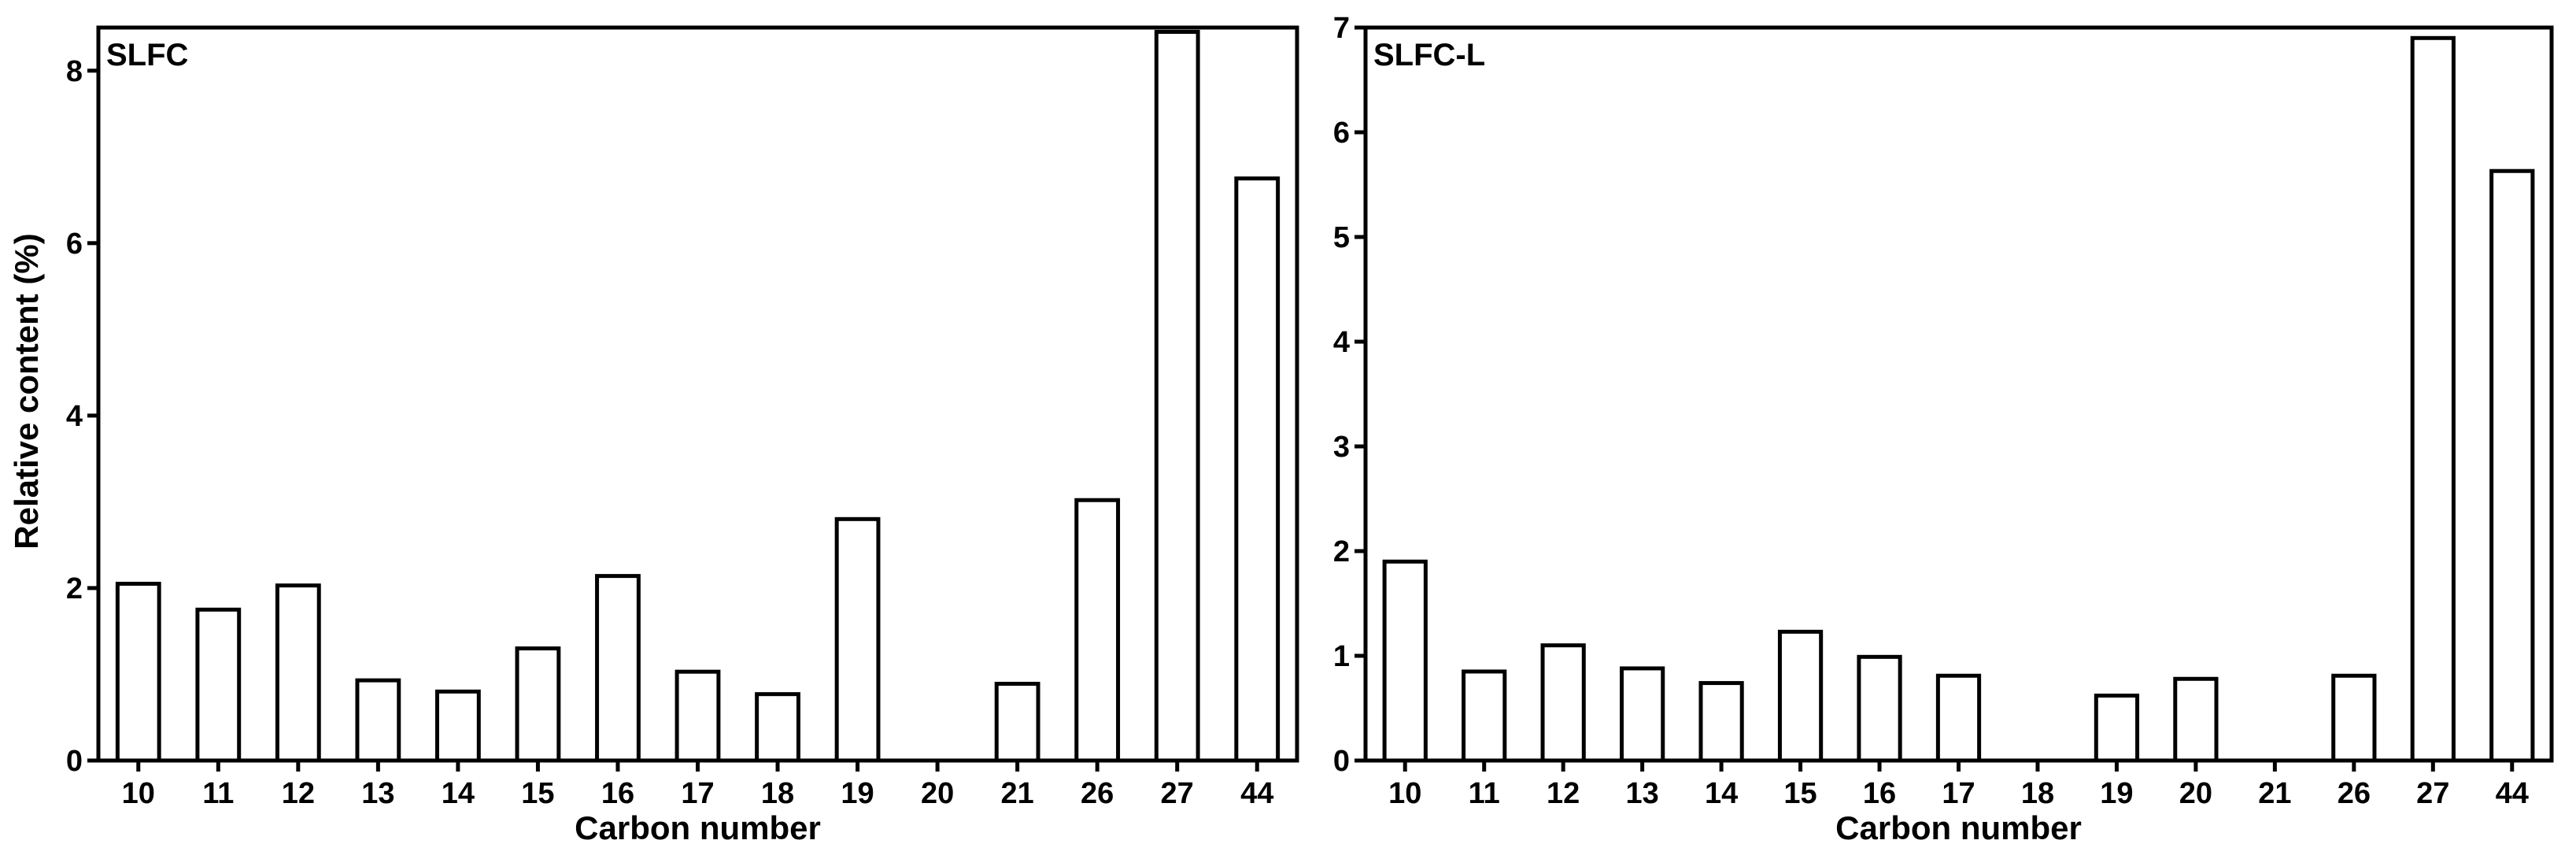  I want to click on panel-label: SLFC-L, so click(1429, 55).